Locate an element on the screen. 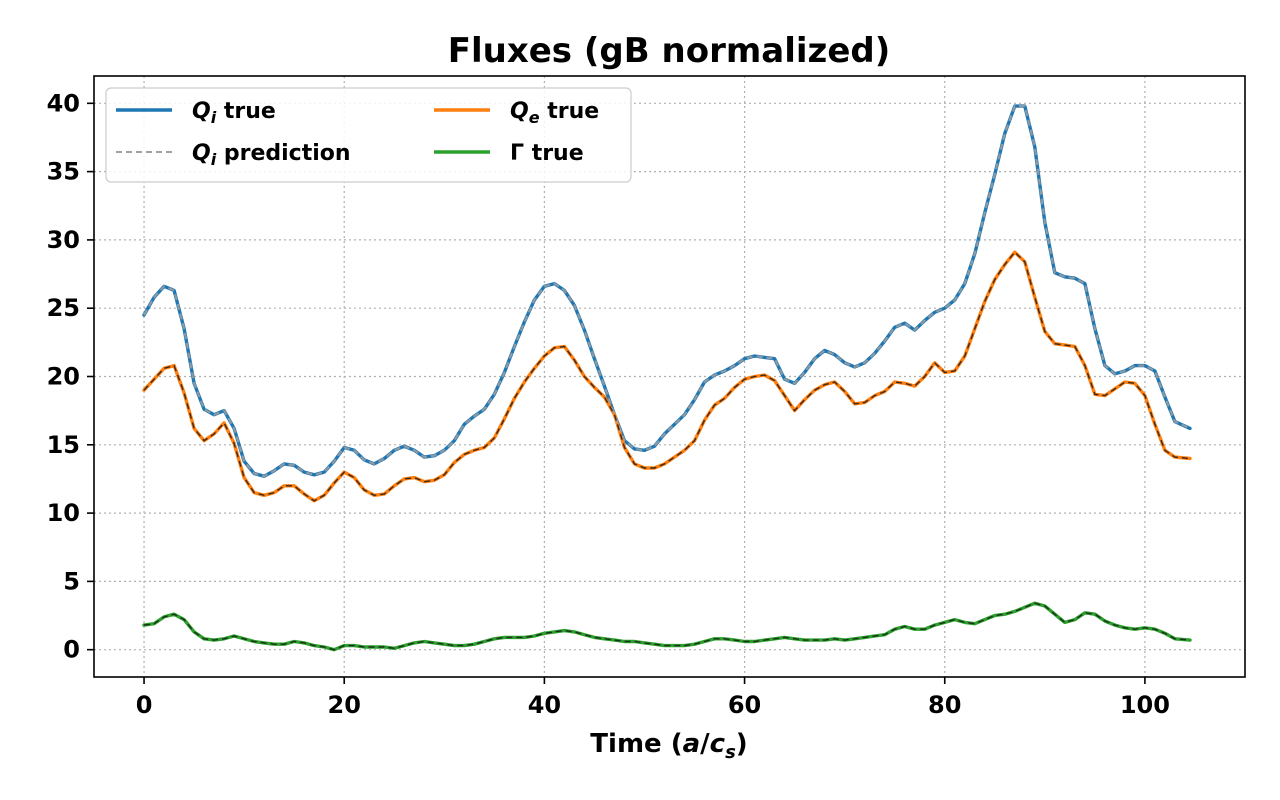 The width and height of the screenshot is (1280, 800). chart-title: Fluxes (gB normalized) is located at coordinates (669, 51).